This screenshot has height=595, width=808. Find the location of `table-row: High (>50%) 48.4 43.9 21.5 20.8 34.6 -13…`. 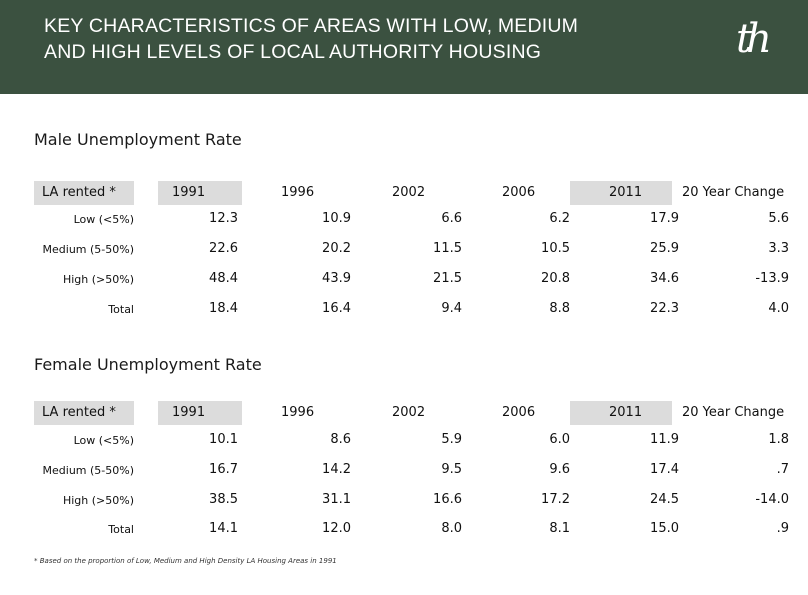

table-row: High (>50%) 48.4 43.9 21.5 20.8 34.6 -13… is located at coordinates (404, 280).